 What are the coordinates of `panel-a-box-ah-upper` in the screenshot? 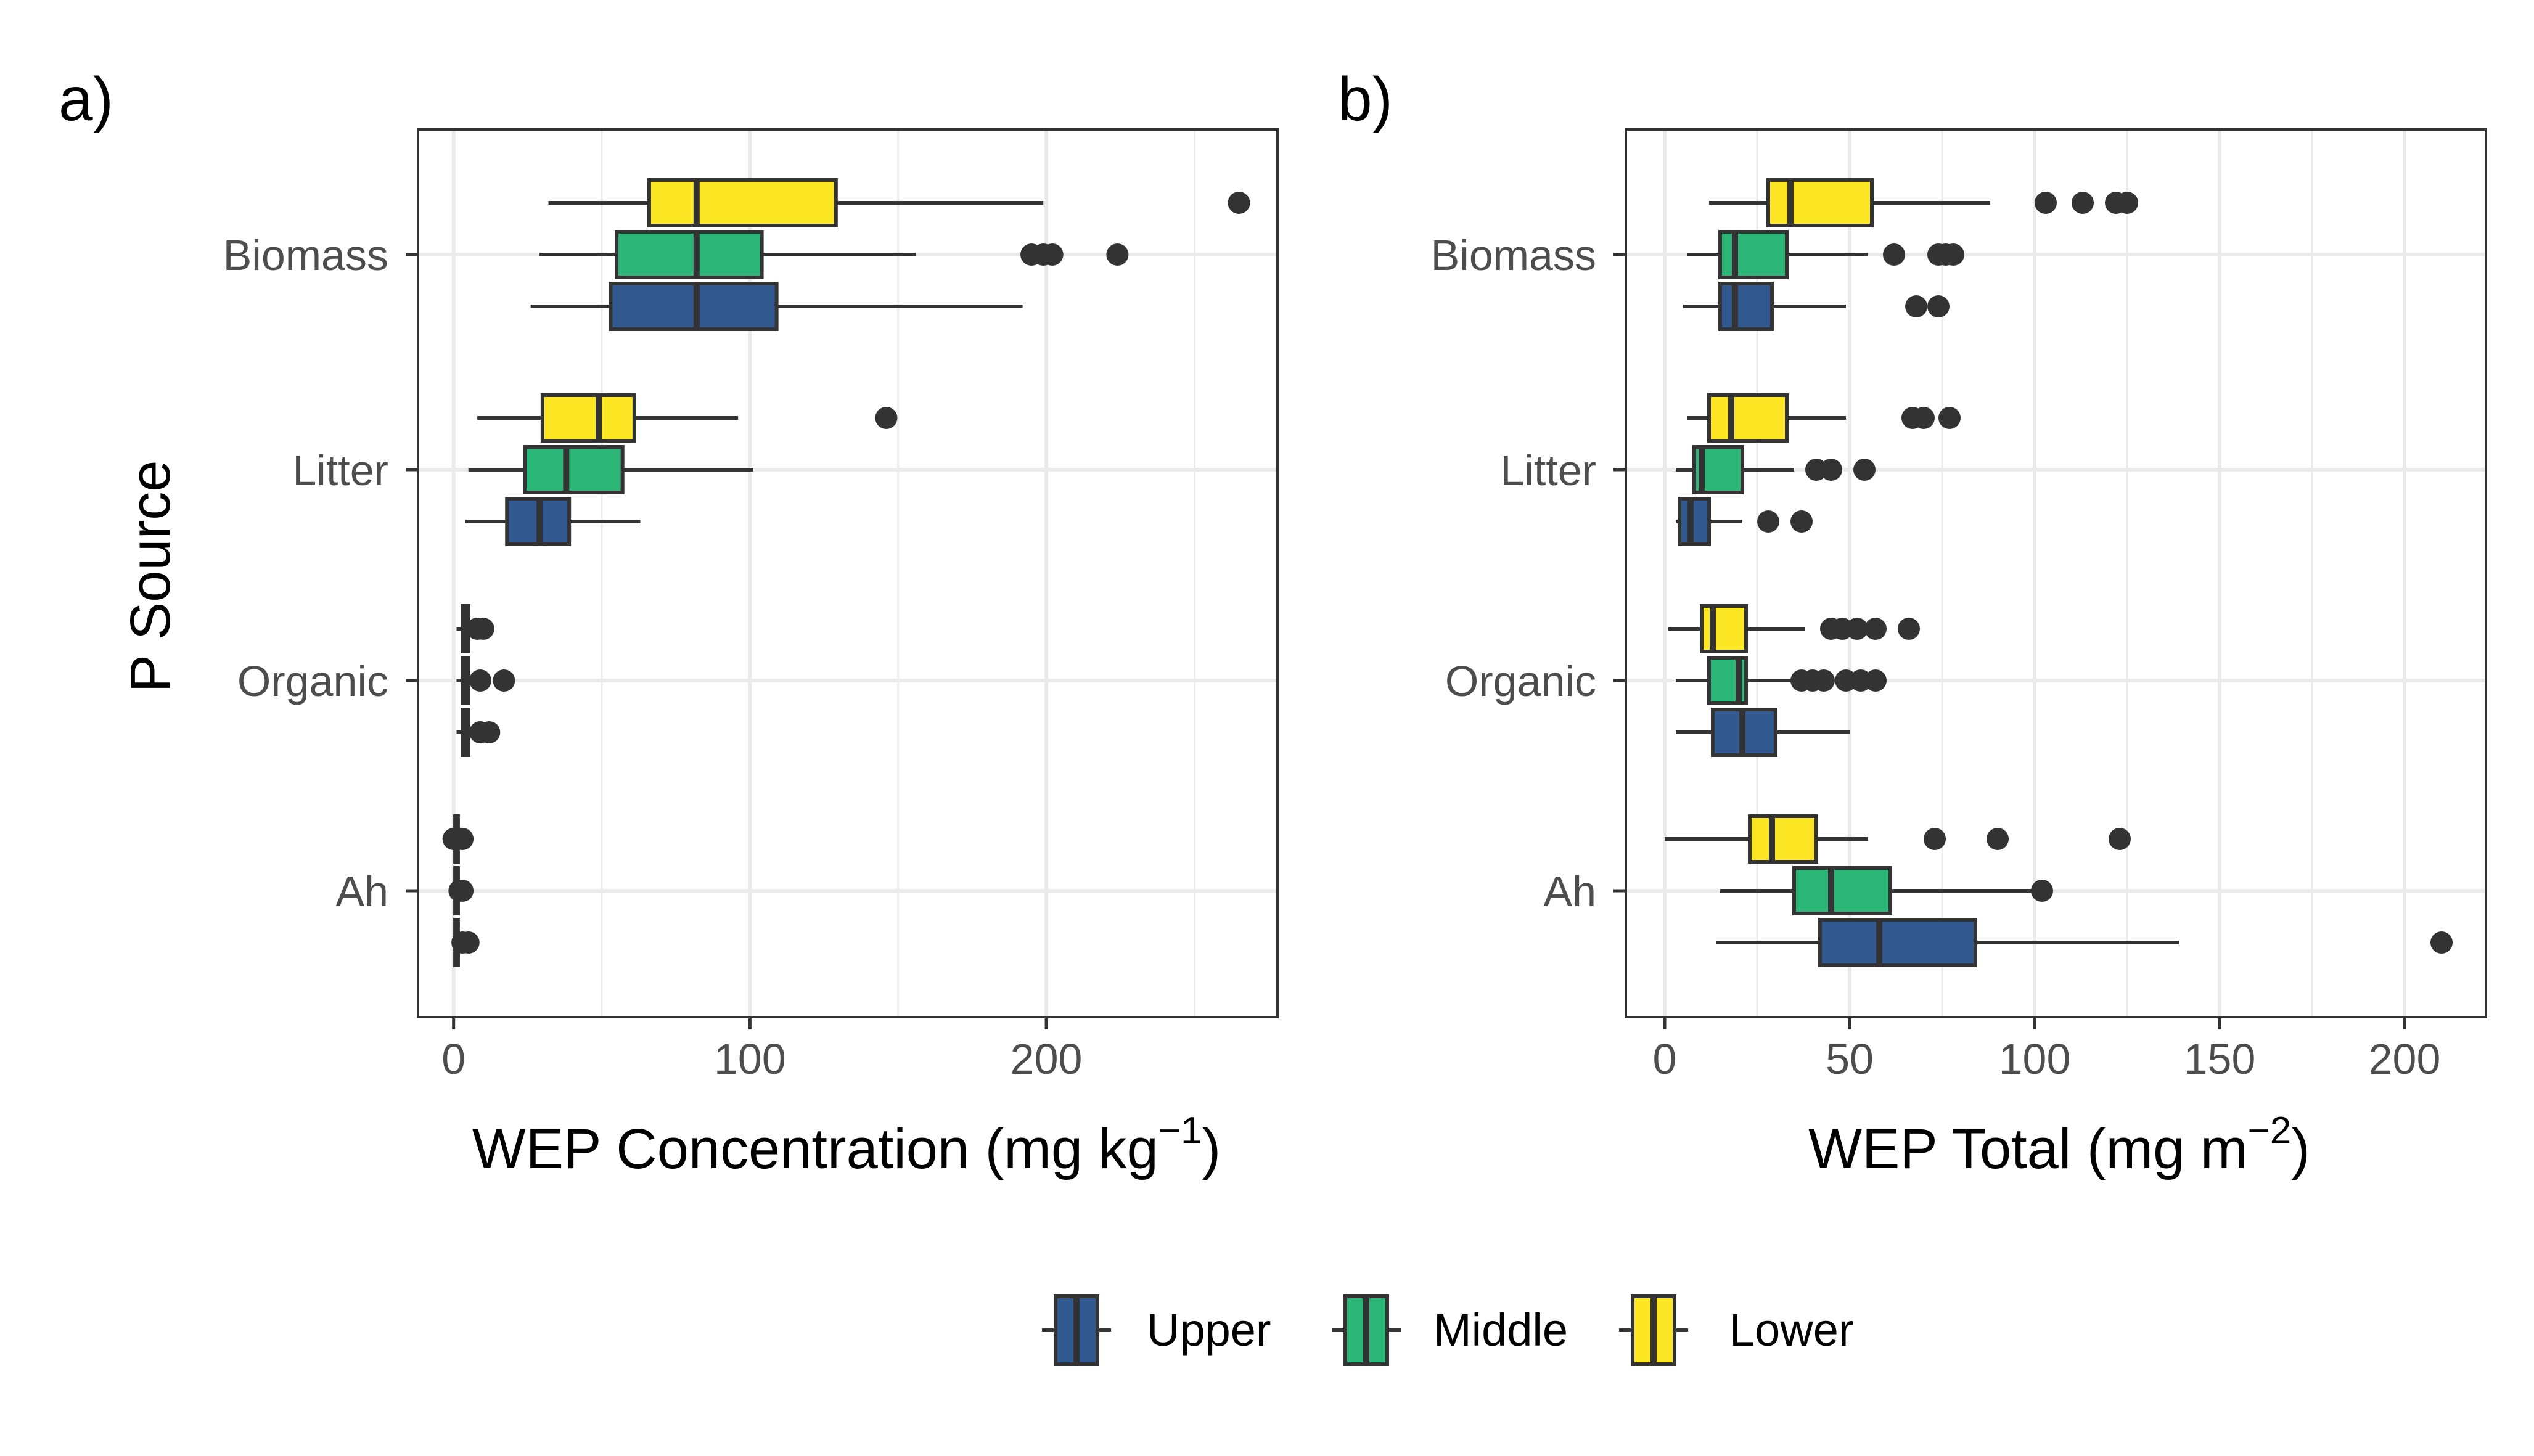 It's located at (466, 942).